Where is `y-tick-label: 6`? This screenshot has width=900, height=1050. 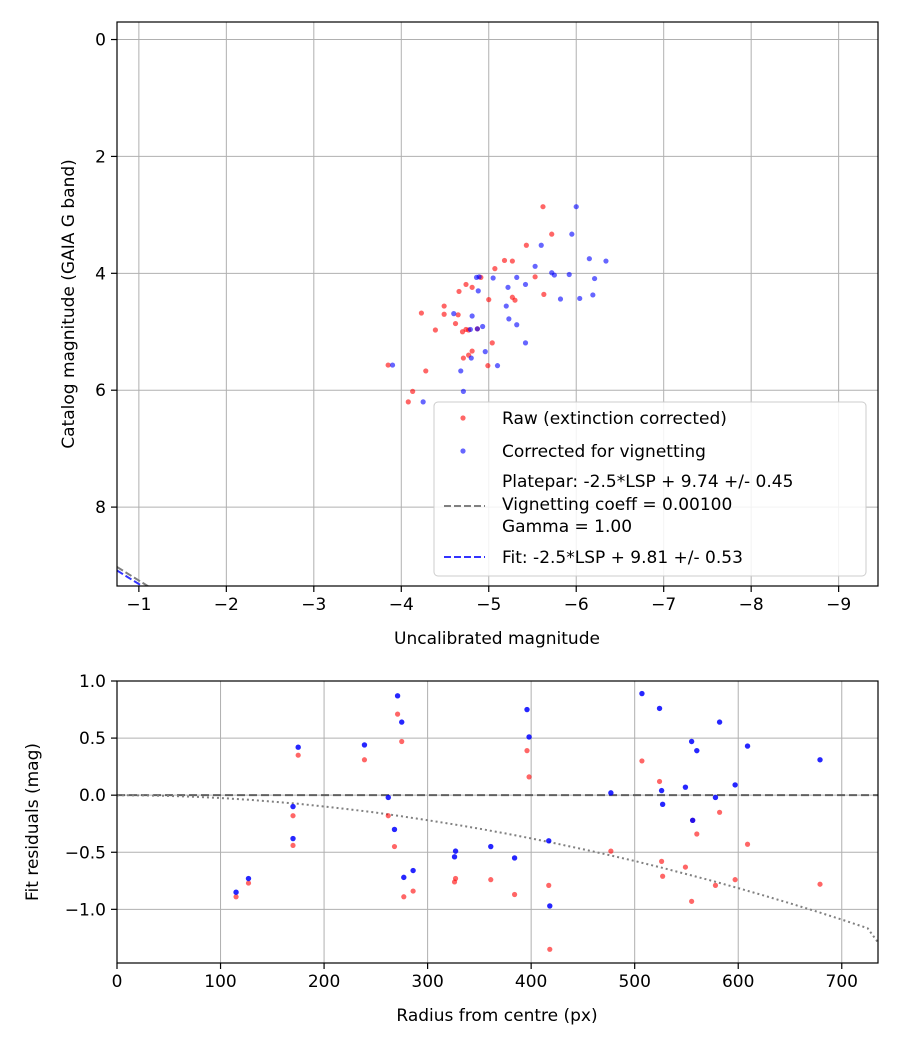 y-tick-label: 6 is located at coordinates (100, 391).